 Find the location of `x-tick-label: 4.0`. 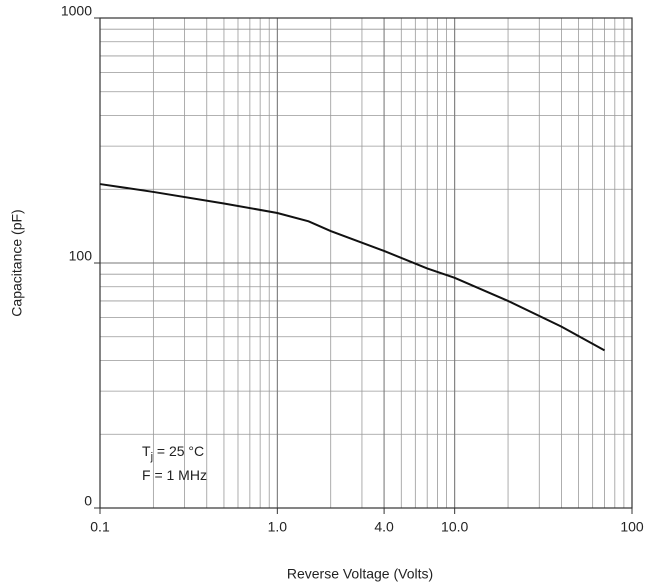

x-tick-label: 4.0 is located at coordinates (384, 527).